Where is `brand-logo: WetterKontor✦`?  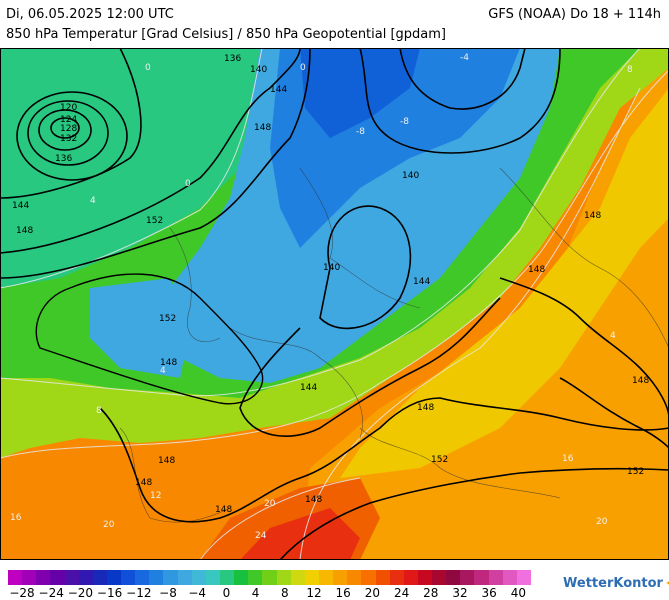 brand-logo: WetterKontor✦ is located at coordinates (616, 583).